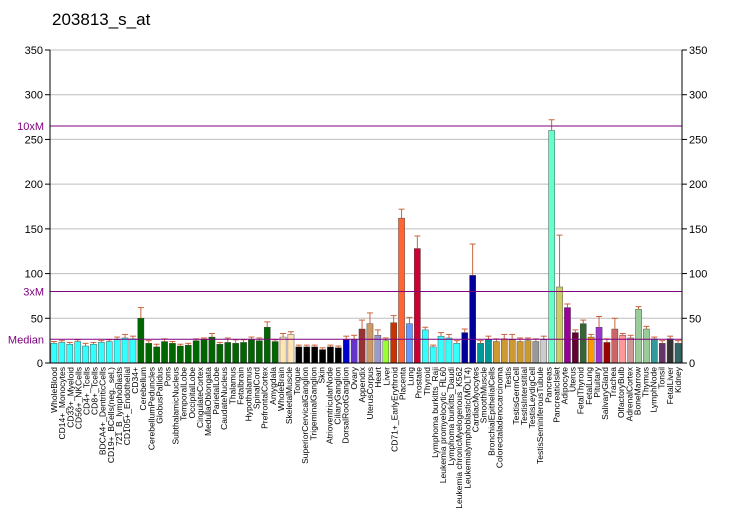 The image size is (732, 530). Describe the element at coordinates (370, 393) in the screenshot. I see `x-tick-label: UterusCorpus` at that location.